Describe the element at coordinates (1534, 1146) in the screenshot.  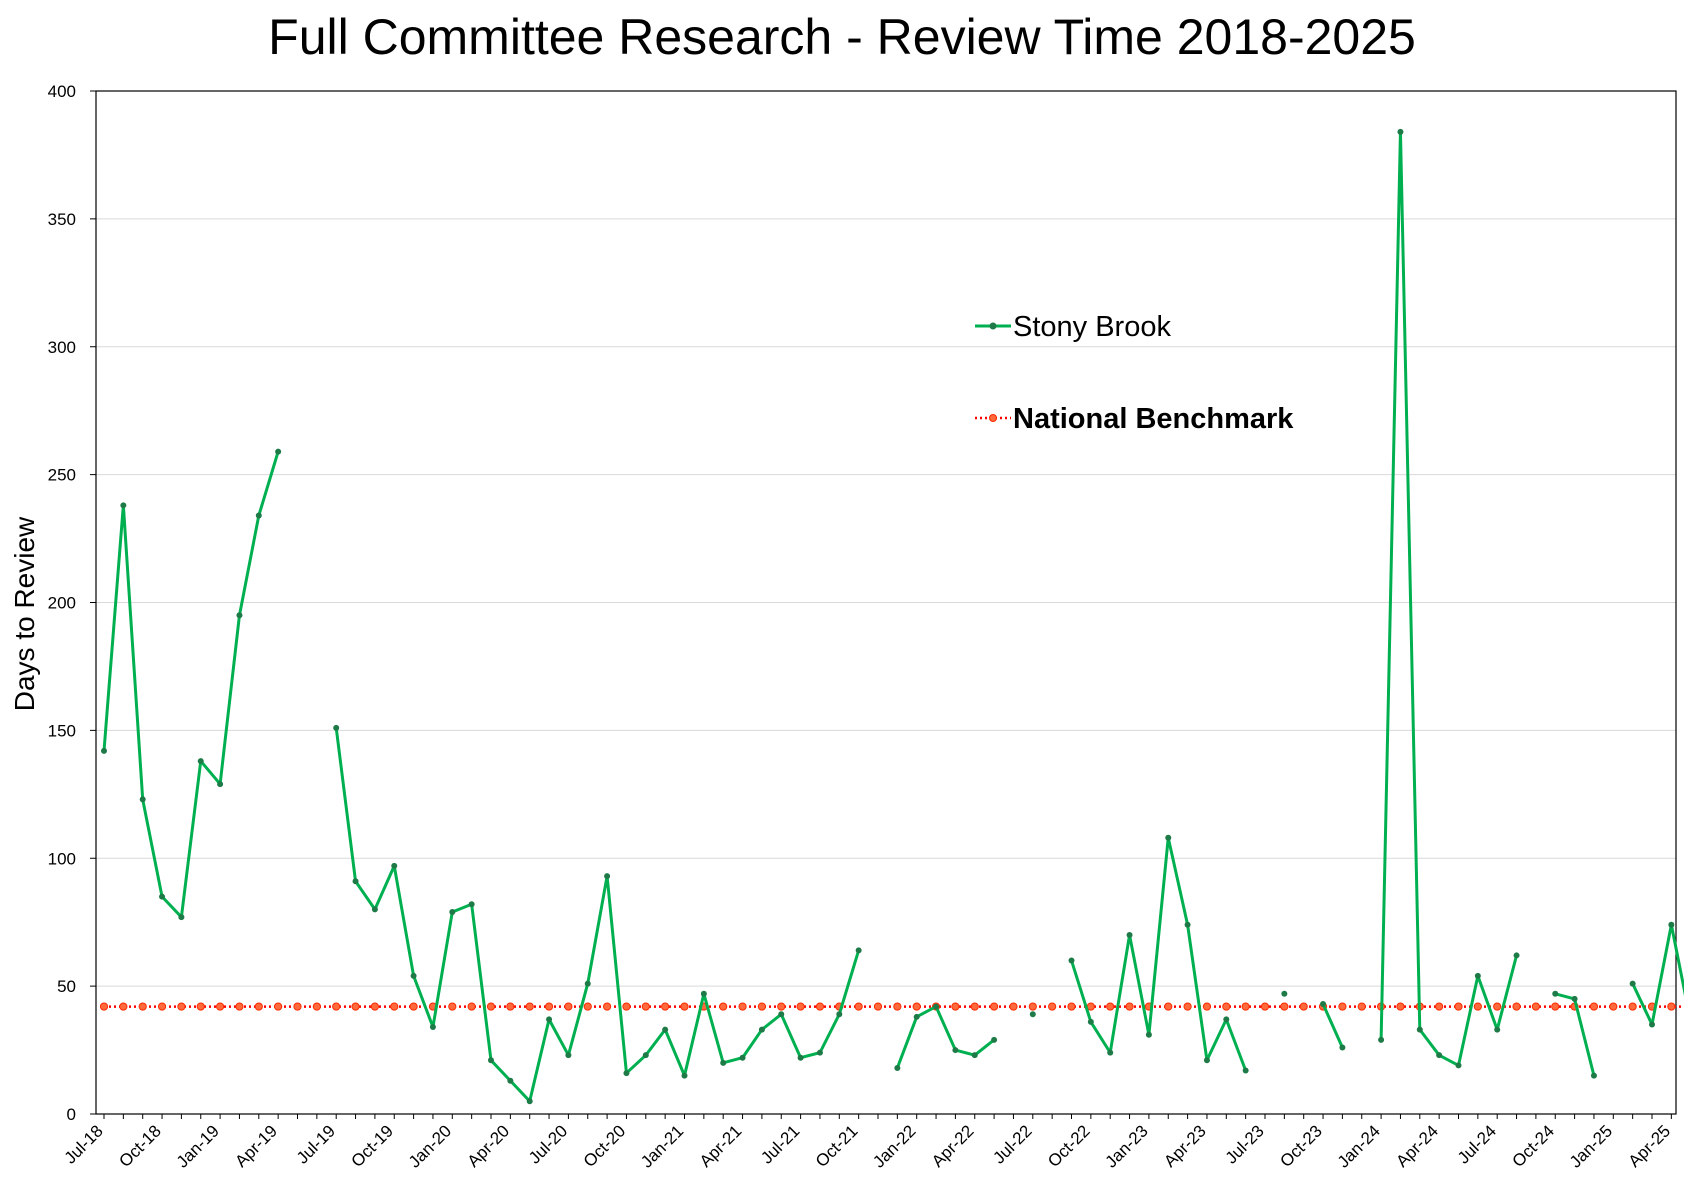
I see `x-tick-label: Oct-24` at that location.